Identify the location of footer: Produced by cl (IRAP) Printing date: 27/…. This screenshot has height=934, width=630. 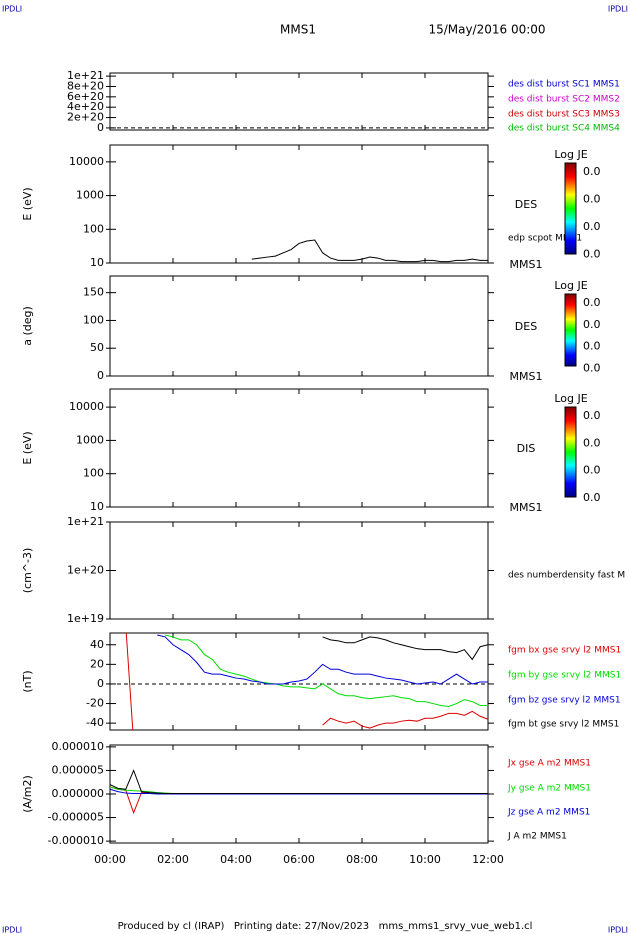
(325, 926).